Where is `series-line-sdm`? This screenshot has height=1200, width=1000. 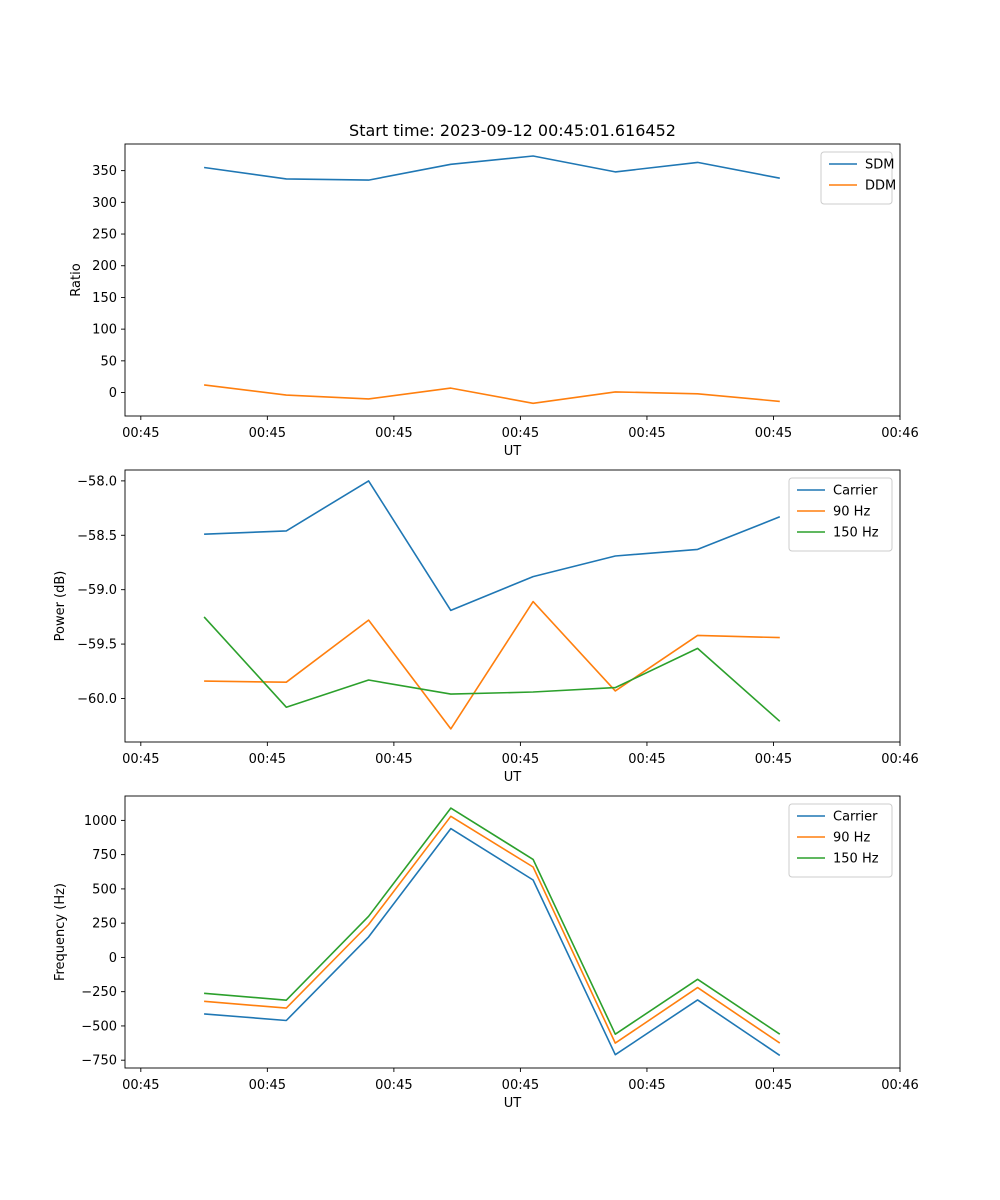
series-line-sdm is located at coordinates (491, 168).